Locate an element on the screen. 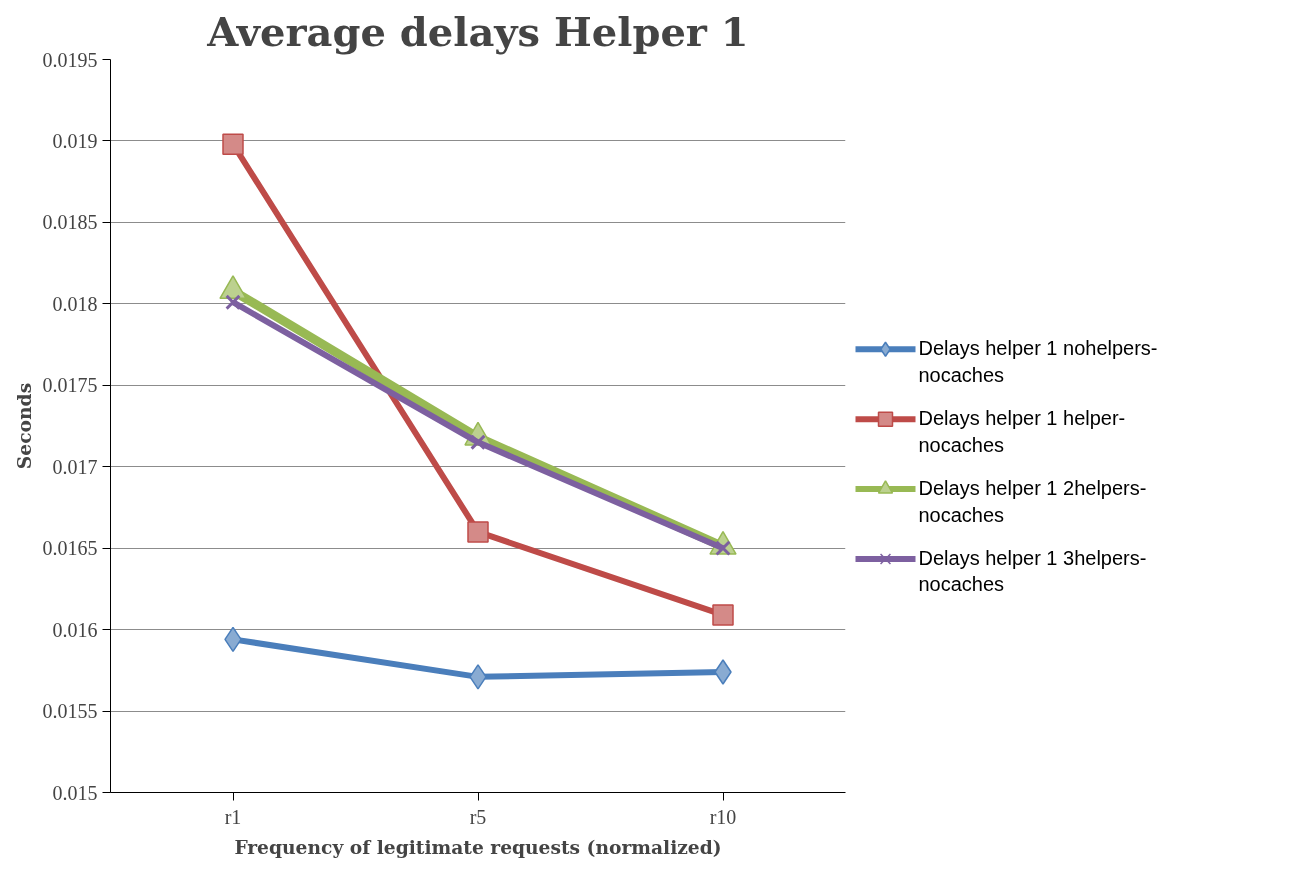 The height and width of the screenshot is (876, 1290). x-axis-title: Frequency of legitimate requests (normalized) is located at coordinates (478, 846).